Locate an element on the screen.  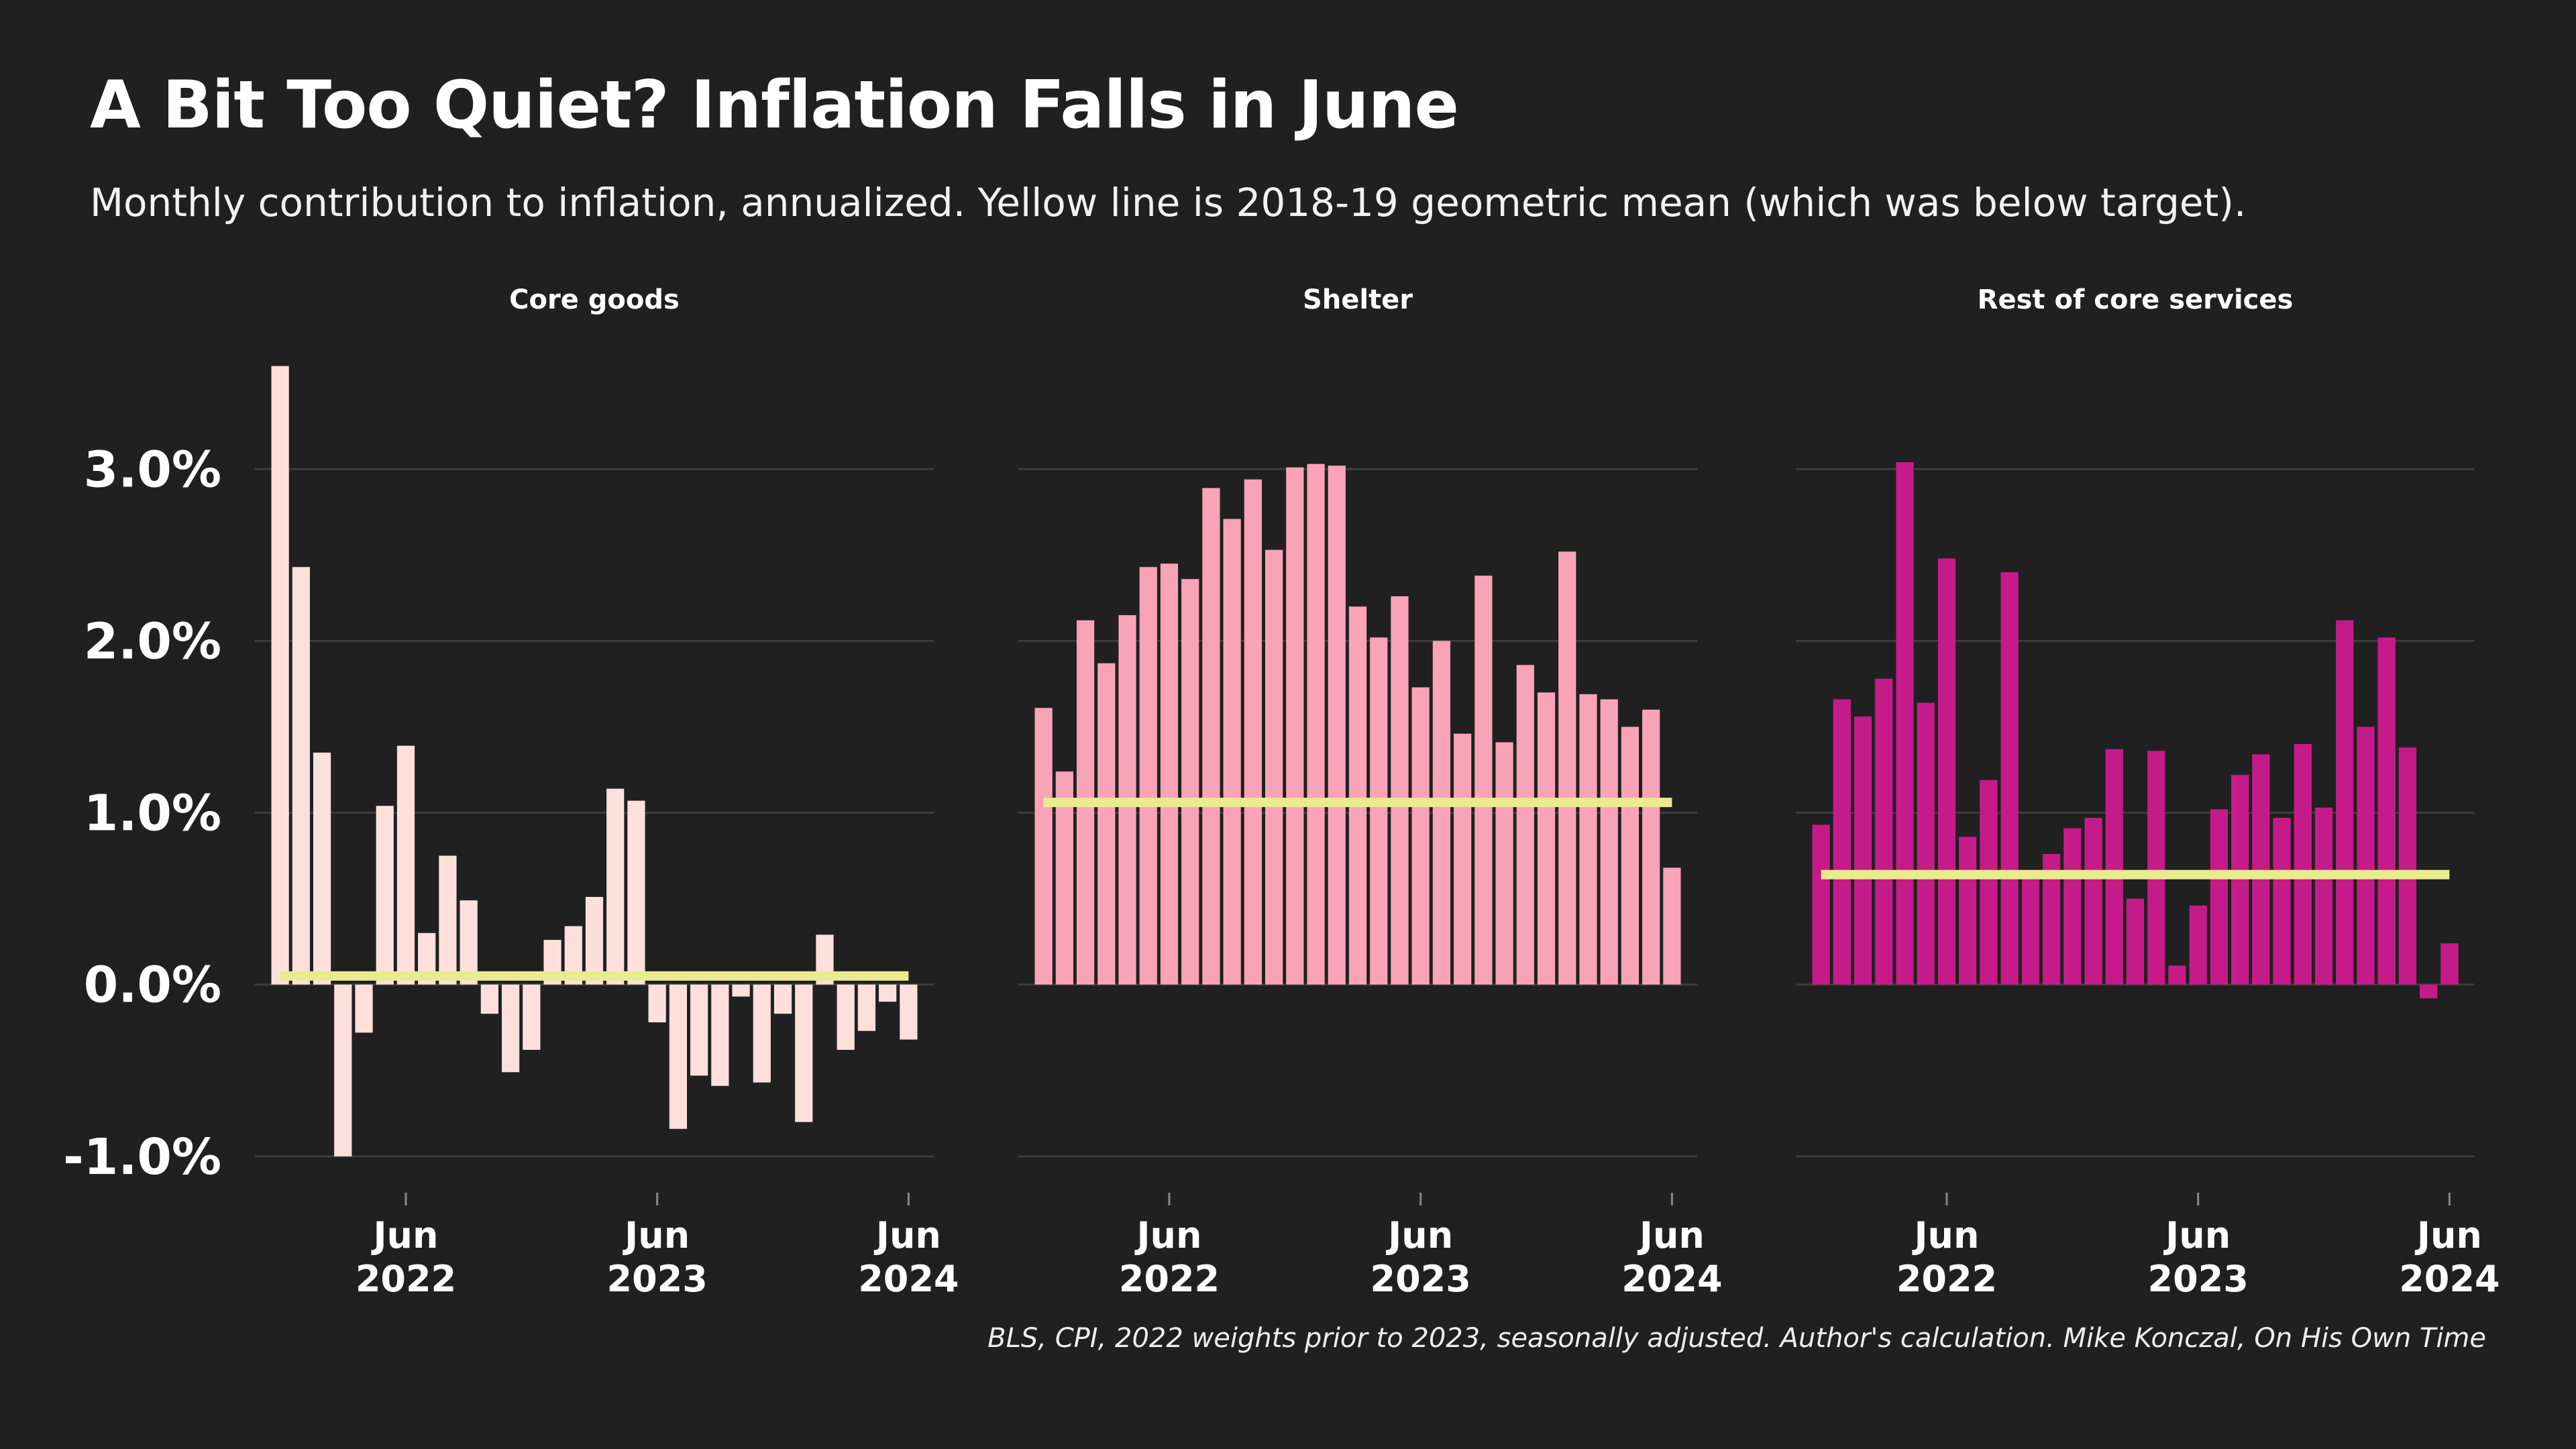
panel-title: Rest of core services is located at coordinates (2136, 299).